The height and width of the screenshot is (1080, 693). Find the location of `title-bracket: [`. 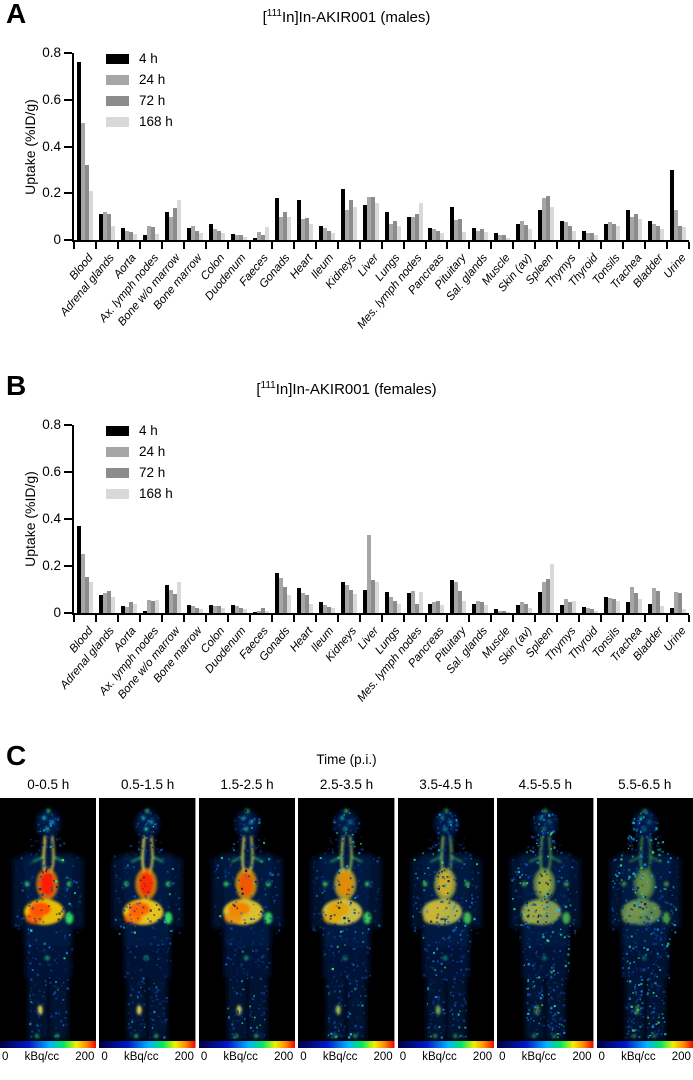

title-bracket: [ is located at coordinates (264, 17).